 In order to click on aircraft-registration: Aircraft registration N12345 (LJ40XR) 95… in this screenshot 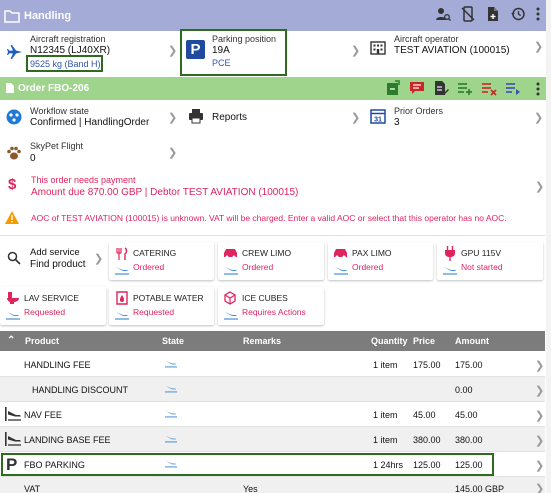, I will do `click(90, 54)`.